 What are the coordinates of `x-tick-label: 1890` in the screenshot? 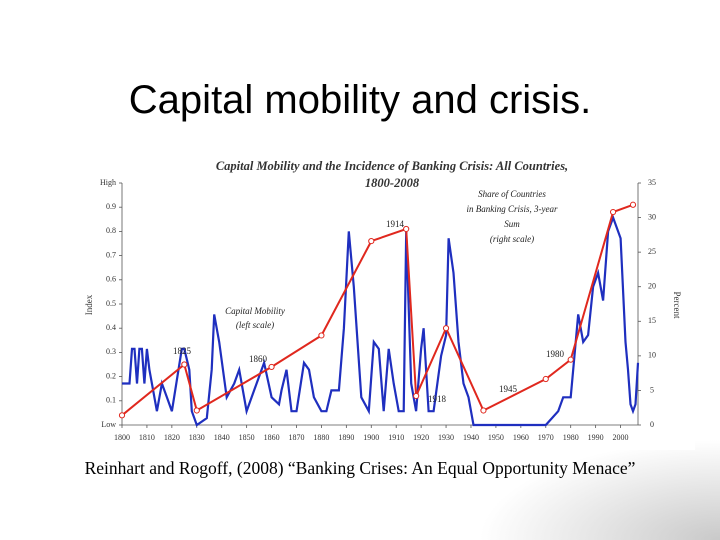 It's located at (346, 437).